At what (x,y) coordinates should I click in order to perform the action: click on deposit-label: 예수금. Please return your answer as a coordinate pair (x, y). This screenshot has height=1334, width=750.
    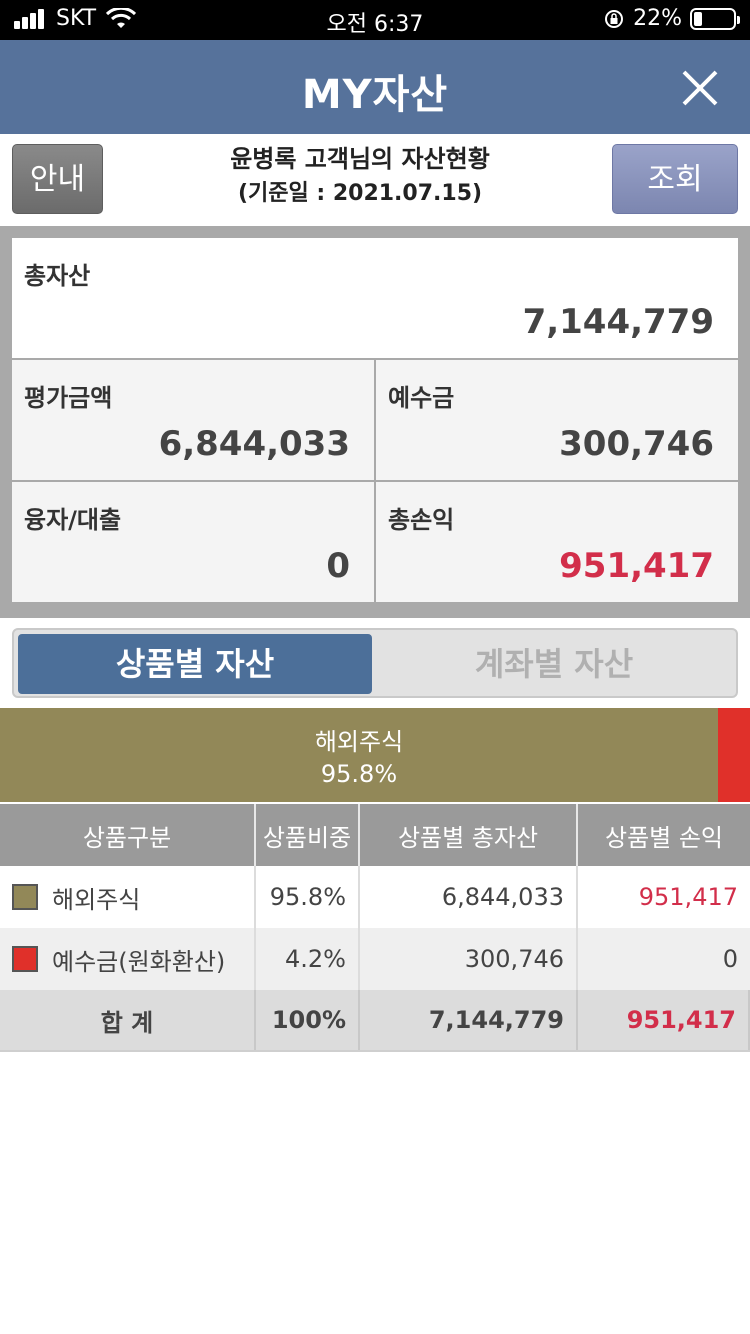
    Looking at the image, I should click on (421, 398).